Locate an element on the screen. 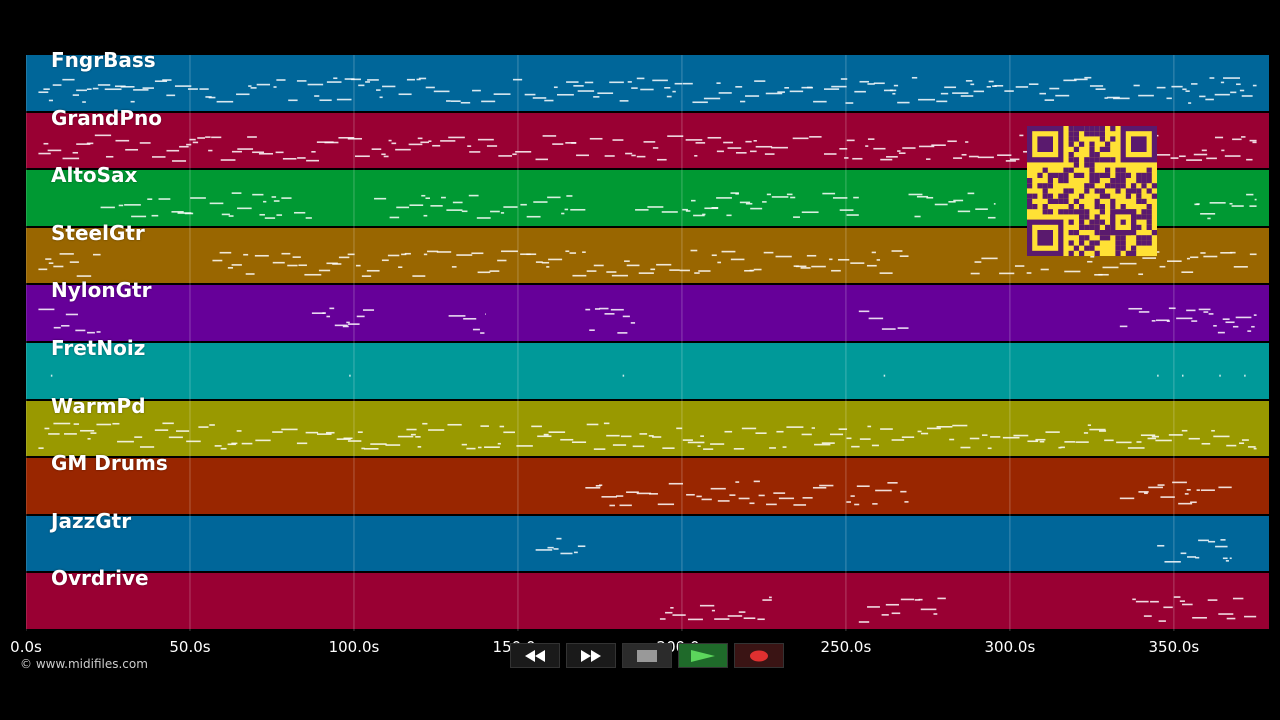  record-button is located at coordinates (759, 655).